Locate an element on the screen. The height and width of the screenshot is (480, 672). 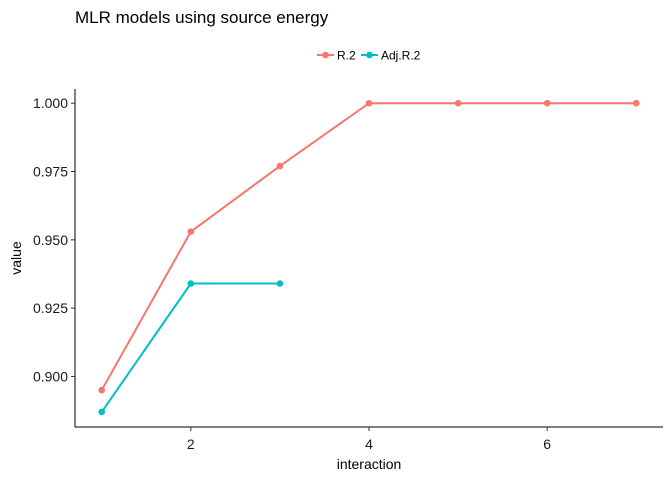
x-tick-label: 4 is located at coordinates (369, 444).